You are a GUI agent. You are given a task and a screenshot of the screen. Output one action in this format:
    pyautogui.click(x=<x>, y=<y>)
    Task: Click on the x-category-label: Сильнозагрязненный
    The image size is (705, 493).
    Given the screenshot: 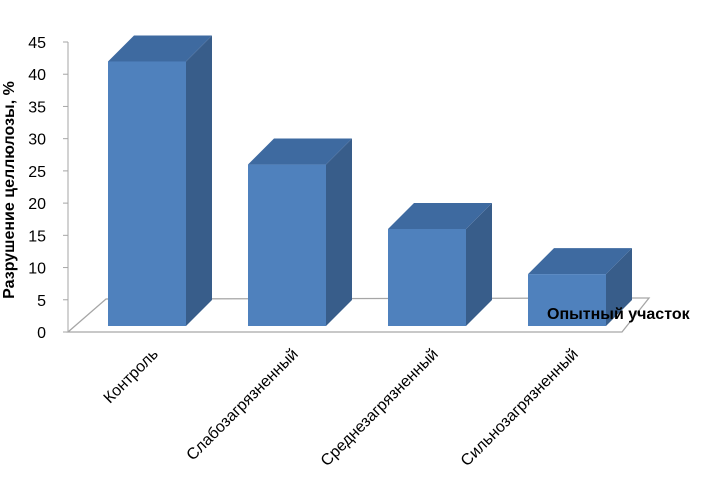 What is the action you would take?
    pyautogui.click(x=520, y=408)
    